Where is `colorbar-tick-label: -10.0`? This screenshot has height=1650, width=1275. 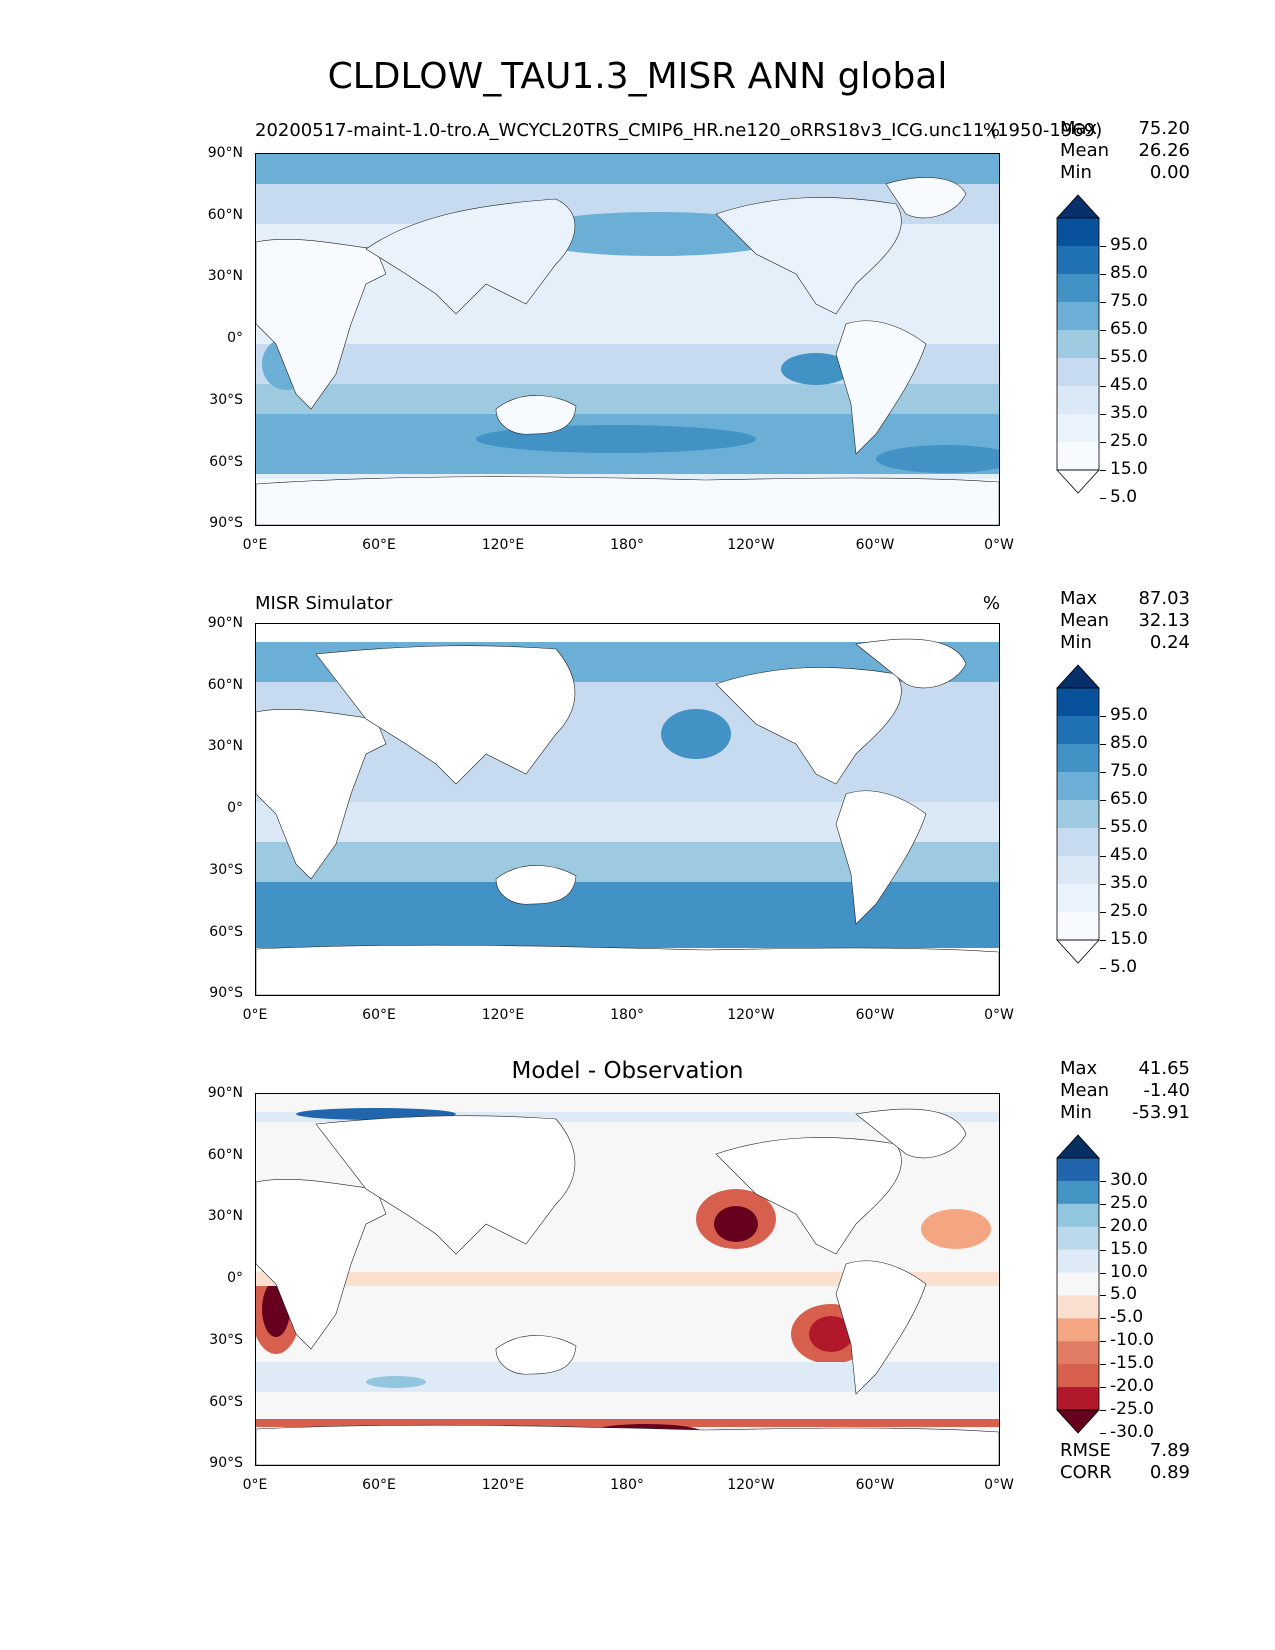
colorbar-tick-label: -10.0 is located at coordinates (1132, 1340).